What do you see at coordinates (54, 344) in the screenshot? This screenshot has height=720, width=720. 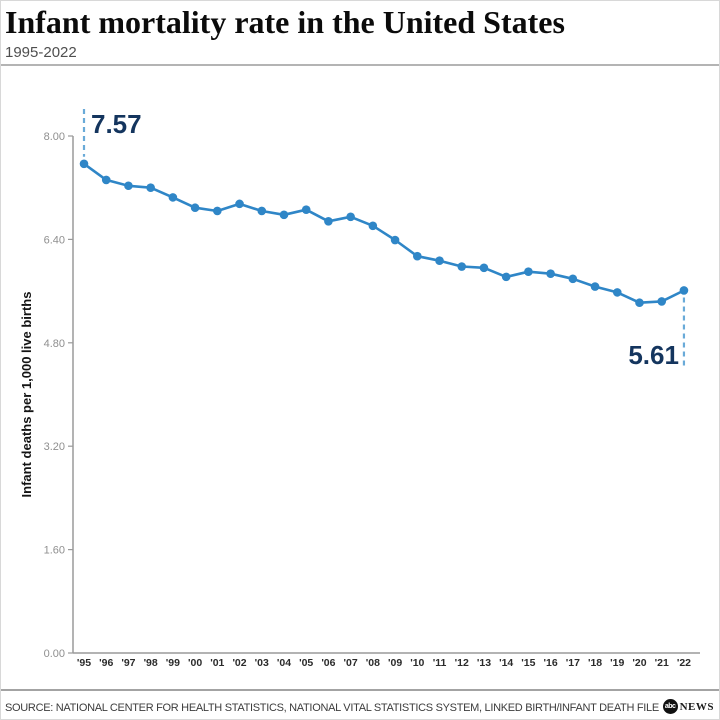 I see `y-tick-label: 4.80` at bounding box center [54, 344].